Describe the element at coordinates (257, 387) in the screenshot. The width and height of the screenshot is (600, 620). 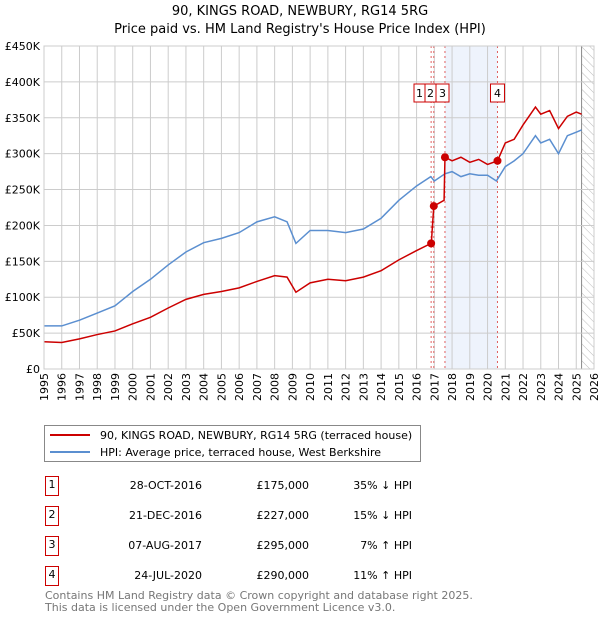
I see `x-tick-label: 2007` at that location.